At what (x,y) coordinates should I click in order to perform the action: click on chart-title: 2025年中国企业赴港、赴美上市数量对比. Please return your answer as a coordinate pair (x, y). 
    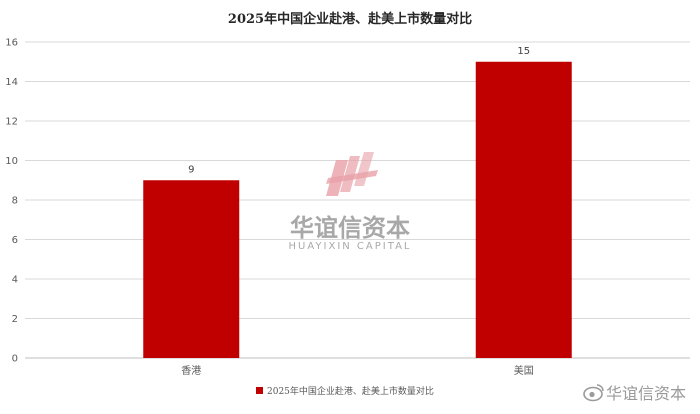
    Looking at the image, I should click on (350, 19).